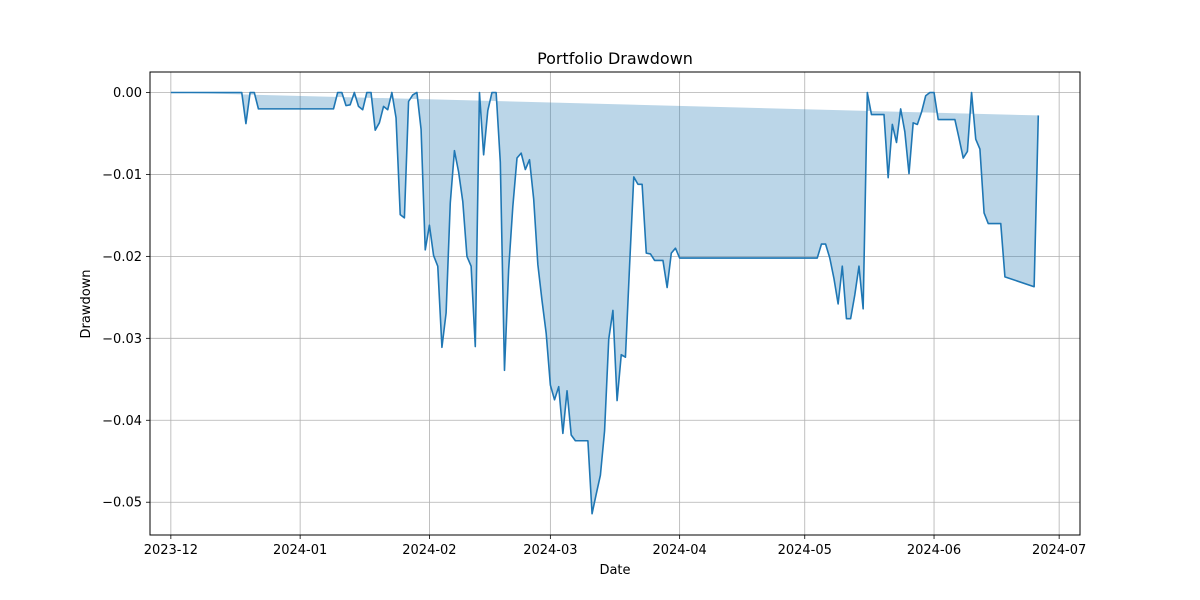 Image resolution: width=1200 pixels, height=600 pixels. I want to click on x-tick-label: 2024-01, so click(300, 550).